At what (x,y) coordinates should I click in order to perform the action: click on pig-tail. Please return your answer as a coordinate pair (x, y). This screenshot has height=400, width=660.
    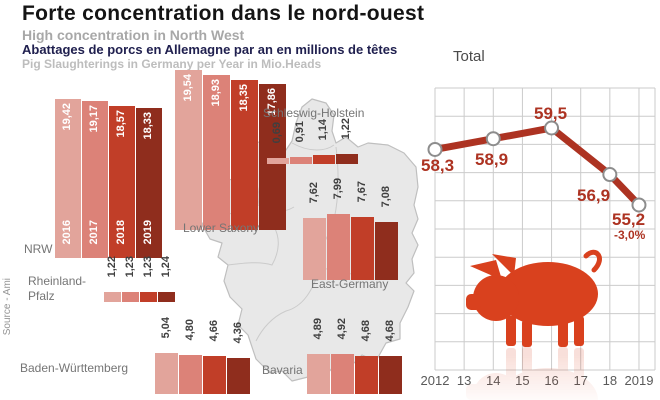
    Looking at the image, I should click on (592, 261).